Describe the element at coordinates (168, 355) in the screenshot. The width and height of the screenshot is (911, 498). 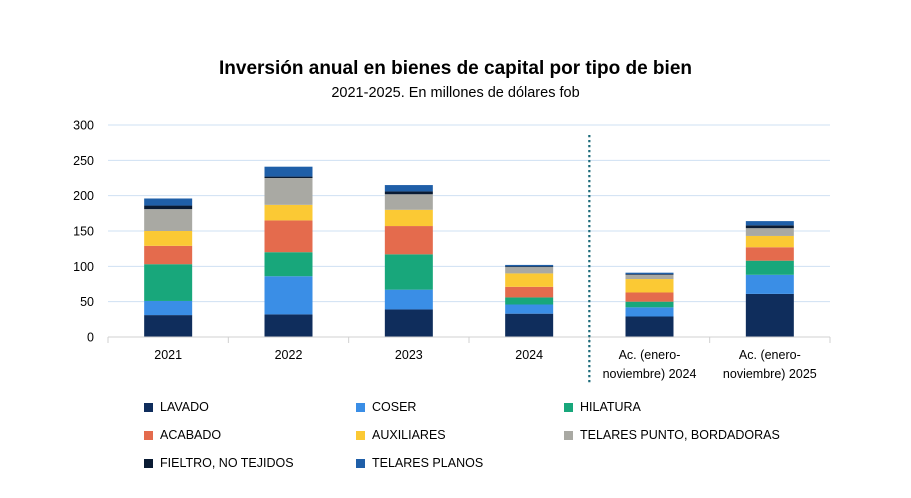
I see `x-tick-label: 2021` at that location.